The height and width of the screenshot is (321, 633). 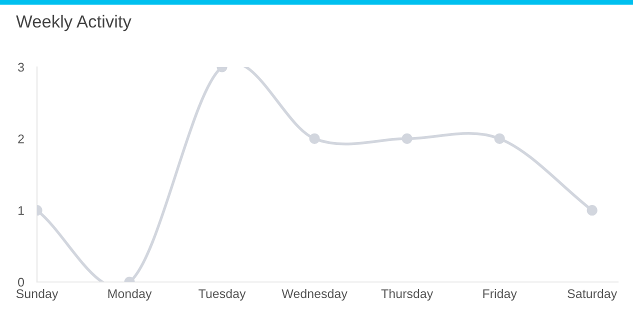 I want to click on y-tick-label: 3, so click(x=21, y=67).